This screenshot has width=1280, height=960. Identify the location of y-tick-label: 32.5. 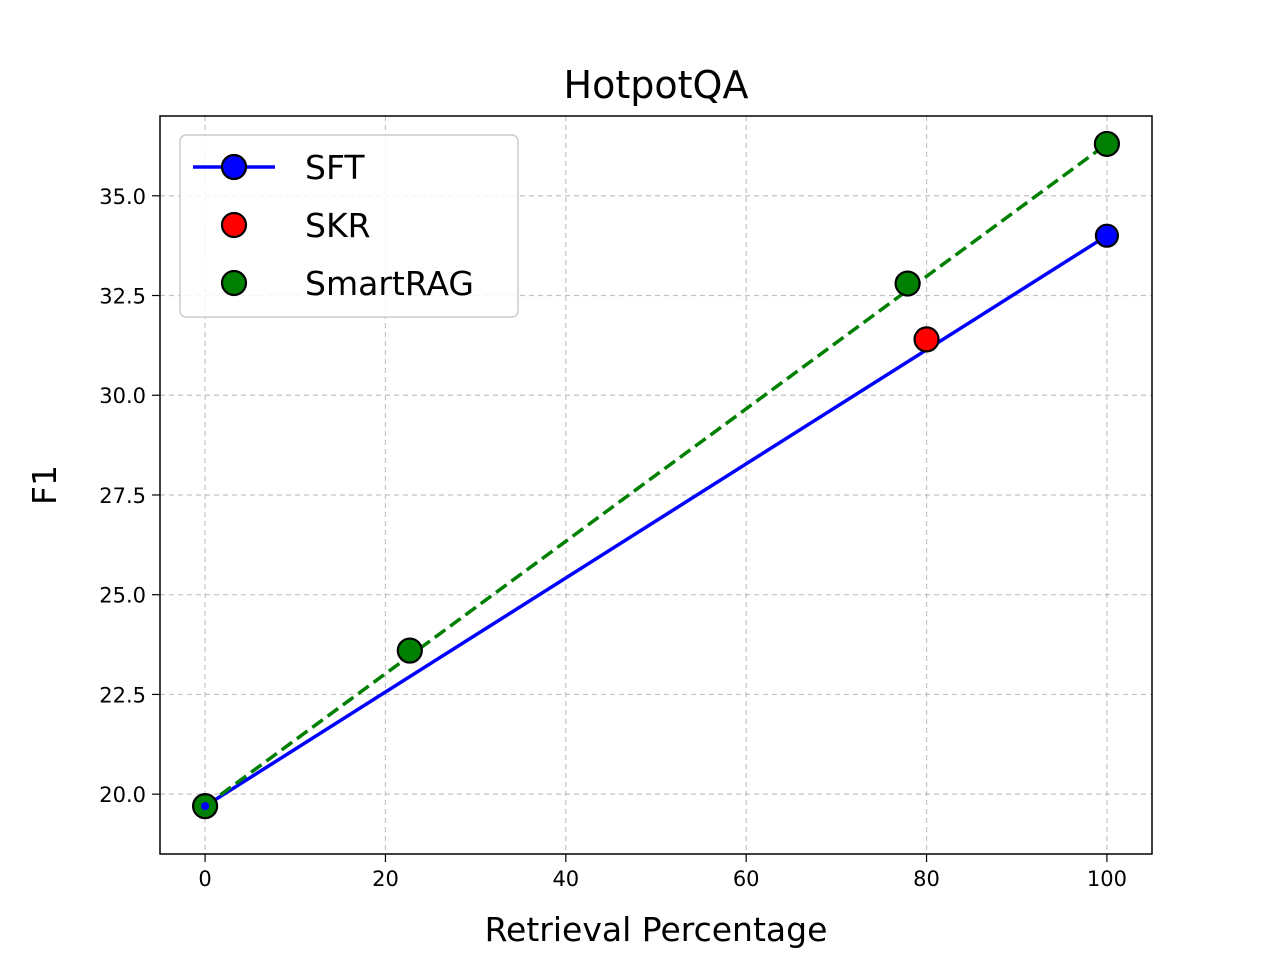
(122, 297).